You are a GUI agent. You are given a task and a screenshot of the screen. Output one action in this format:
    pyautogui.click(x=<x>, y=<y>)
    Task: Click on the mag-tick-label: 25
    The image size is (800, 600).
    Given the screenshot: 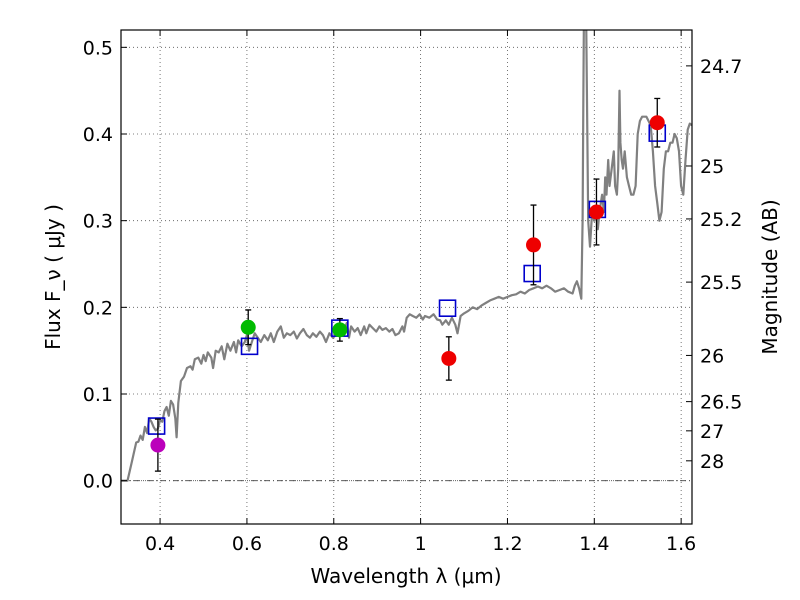 What is the action you would take?
    pyautogui.click(x=712, y=167)
    